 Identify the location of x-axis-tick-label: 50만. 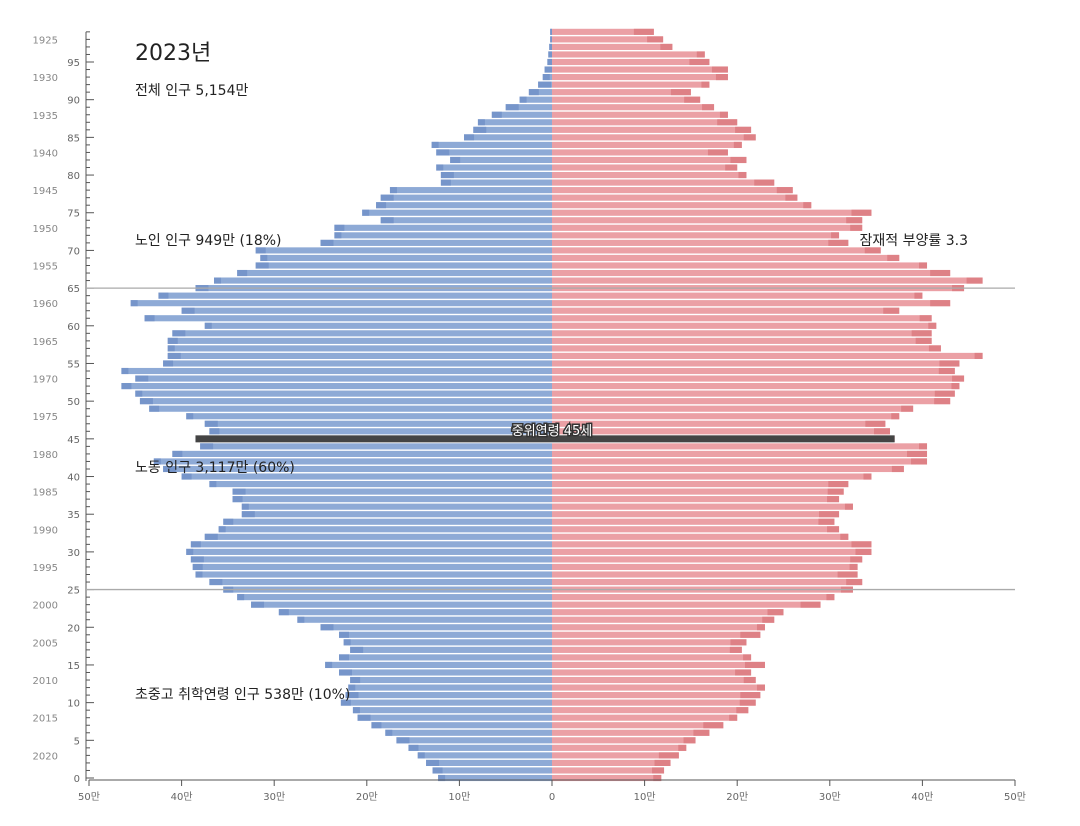
(1015, 797).